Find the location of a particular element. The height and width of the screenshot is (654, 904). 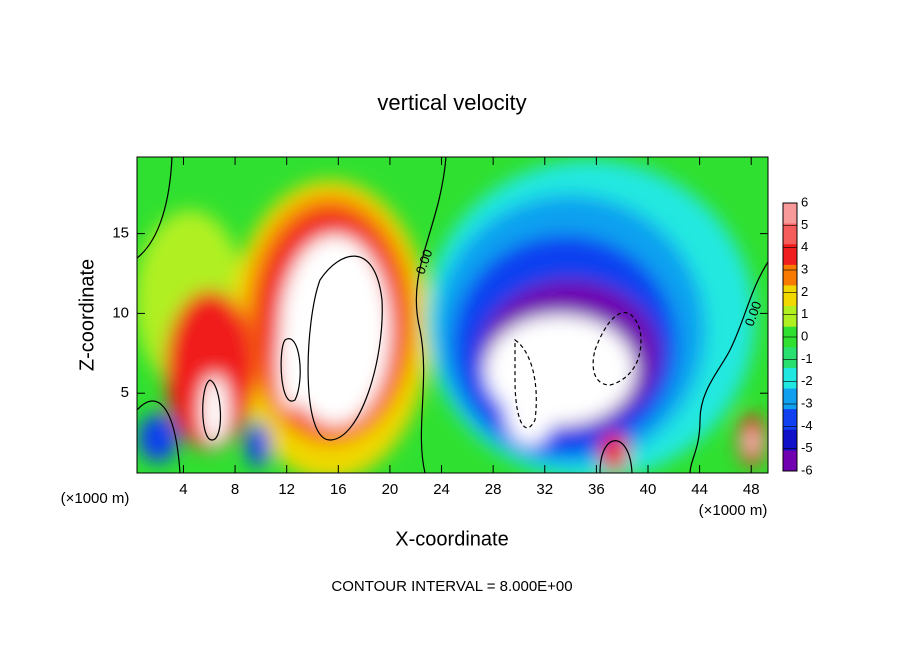

y-tick-label: 10 is located at coordinates (120, 312).